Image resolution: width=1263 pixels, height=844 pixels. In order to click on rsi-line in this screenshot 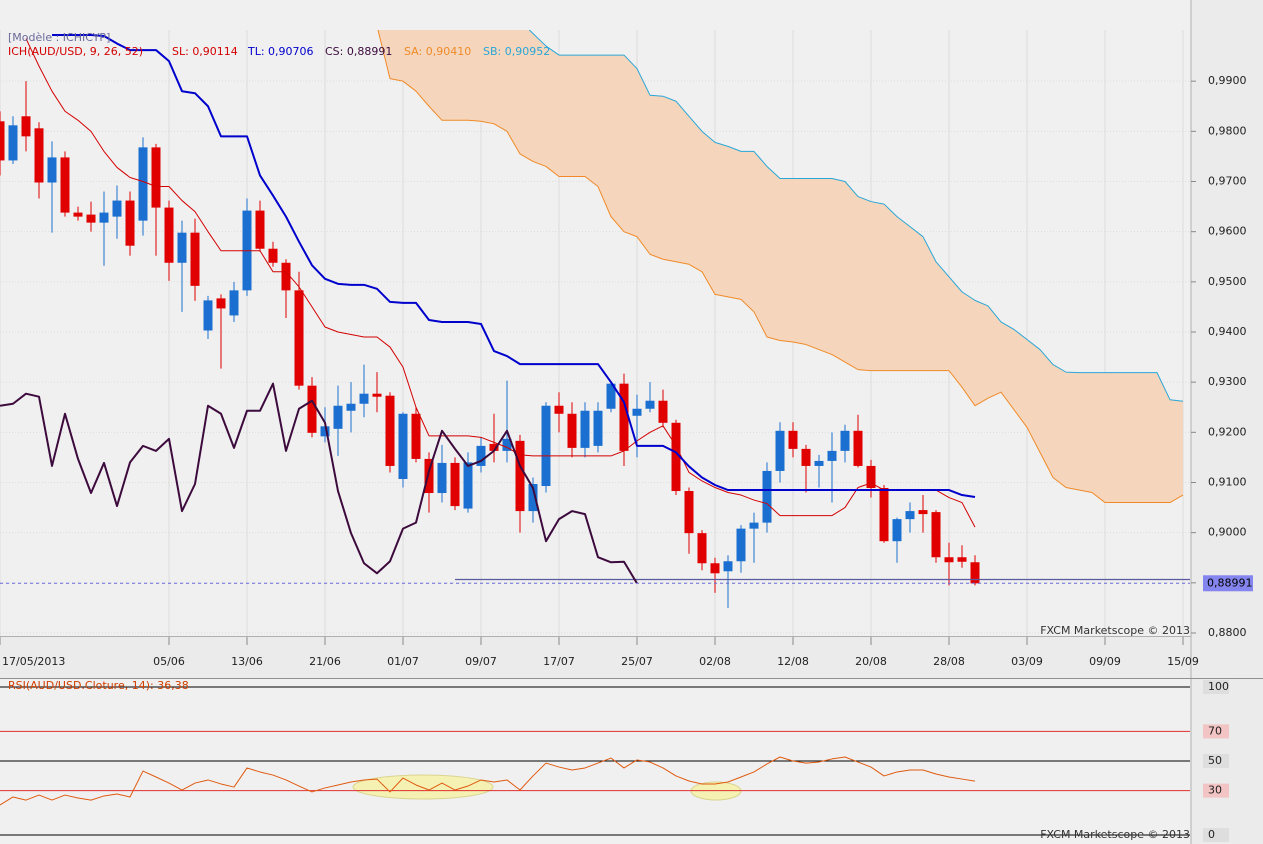, I will do `click(488, 781)`.